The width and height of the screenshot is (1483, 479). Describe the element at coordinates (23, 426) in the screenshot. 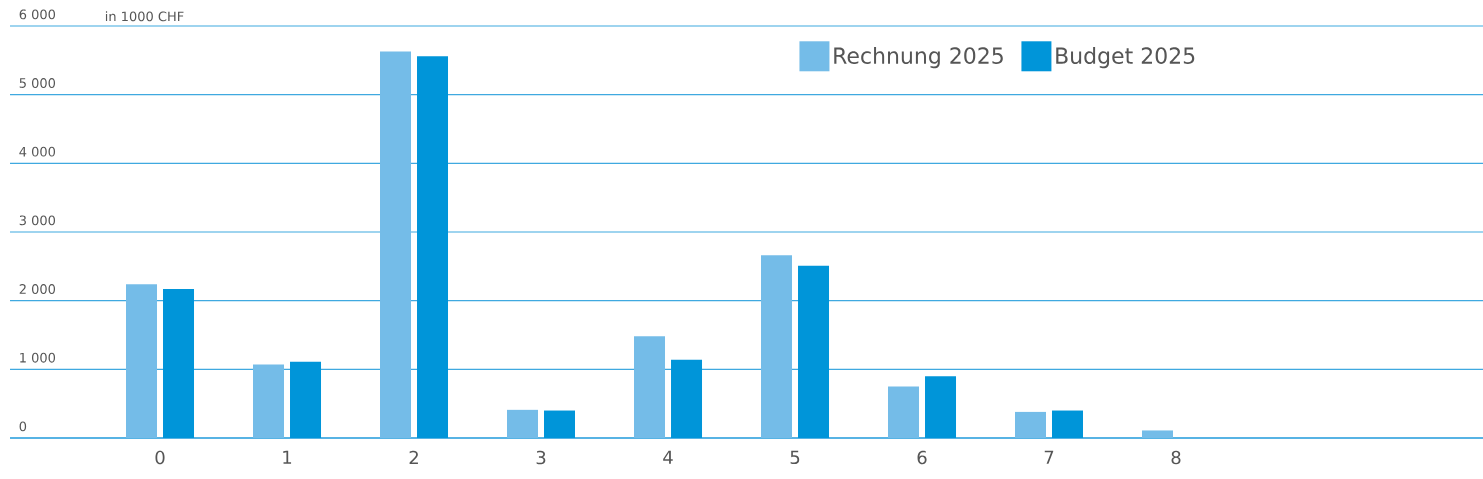

I see `y-tick-label: 0` at that location.